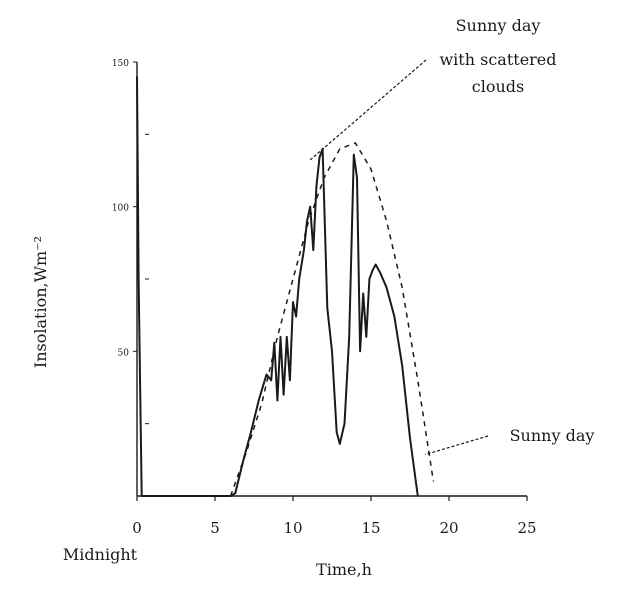 This screenshot has width=619, height=589. Describe the element at coordinates (344, 569) in the screenshot. I see `x-axis-title: Time,h` at that location.